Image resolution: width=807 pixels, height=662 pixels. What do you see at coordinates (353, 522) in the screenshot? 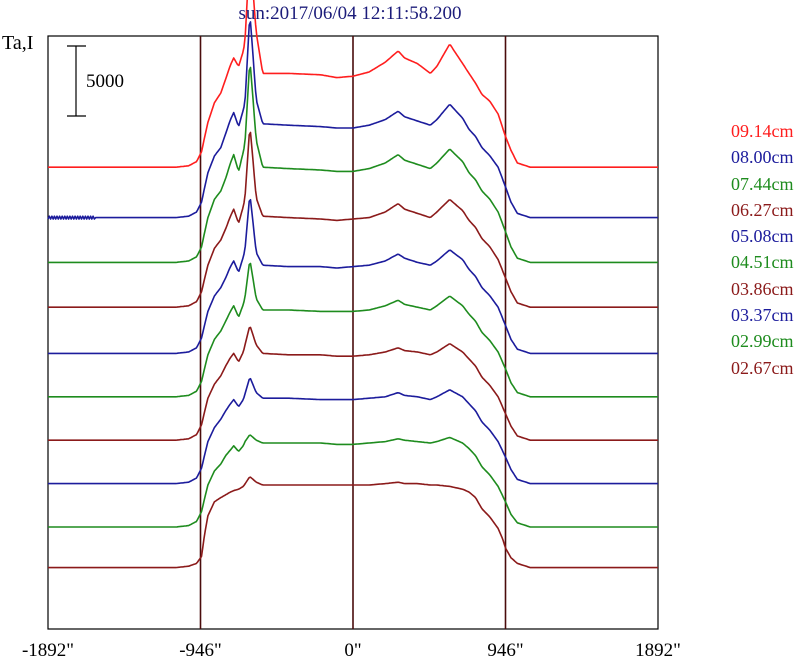
I see `series-line-02.67cm` at bounding box center [353, 522].